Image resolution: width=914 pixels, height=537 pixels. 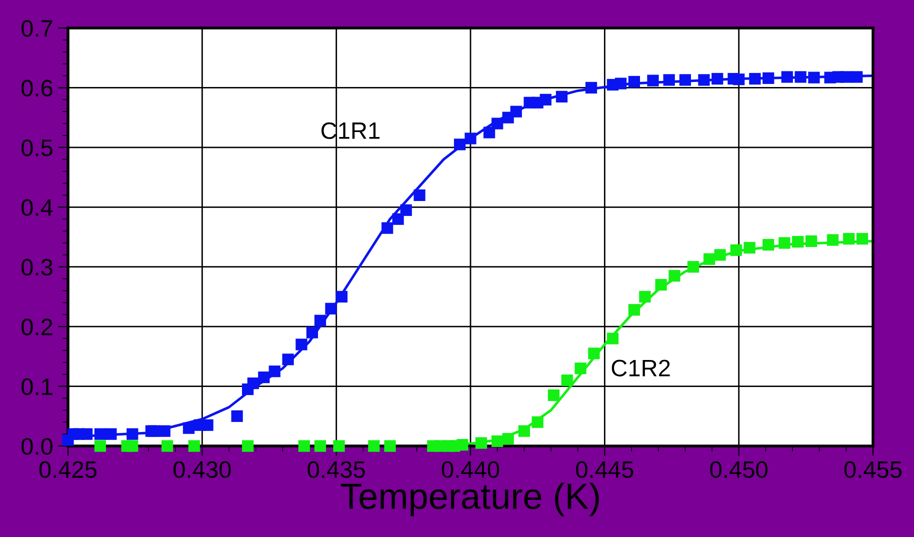 What do you see at coordinates (37, 267) in the screenshot?
I see `y-tick-label: 0.3` at bounding box center [37, 267].